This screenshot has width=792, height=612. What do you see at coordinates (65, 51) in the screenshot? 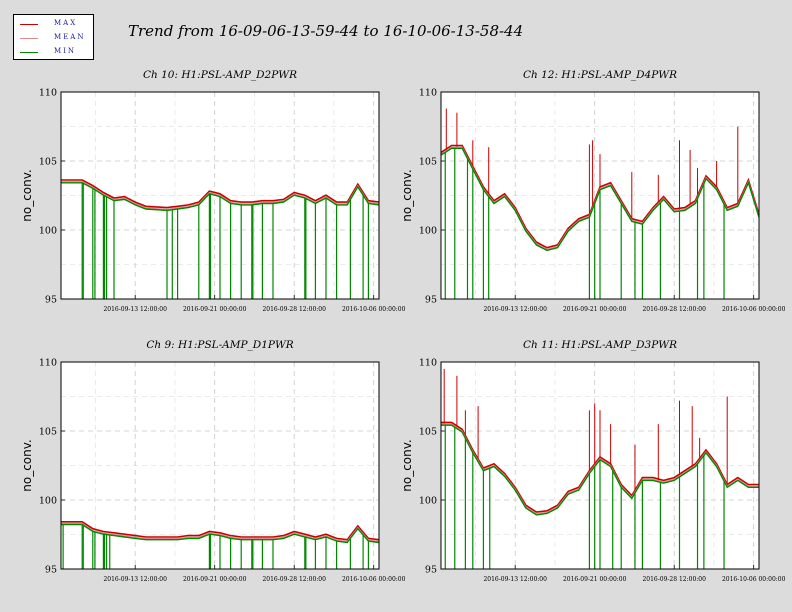
I see `legend-label-min: MIN` at bounding box center [65, 51].